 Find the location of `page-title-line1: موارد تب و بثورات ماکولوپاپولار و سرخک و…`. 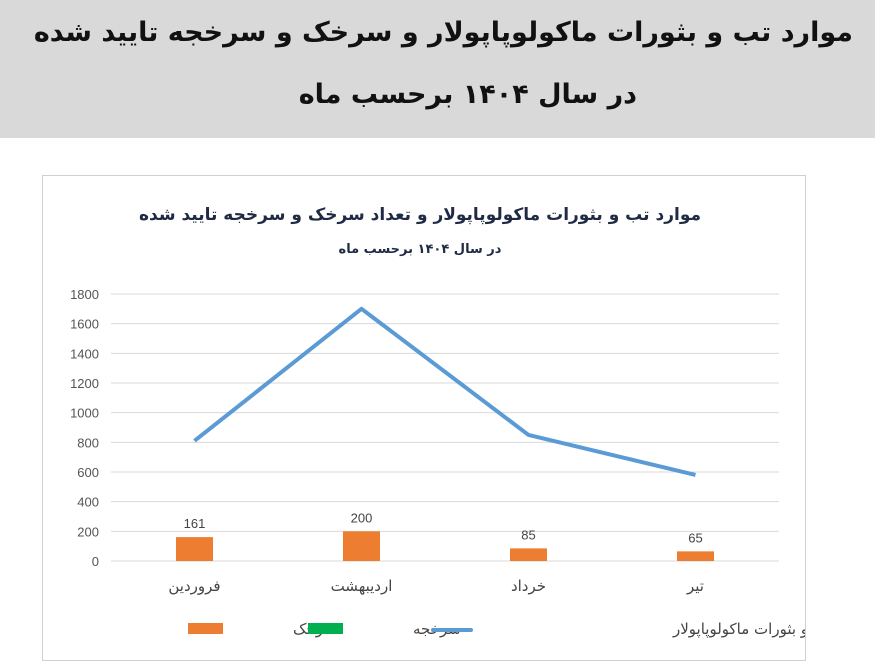

page-title-line1: موارد تب و بثورات ماکولوپاپولار و سرخک و… is located at coordinates (443, 32).